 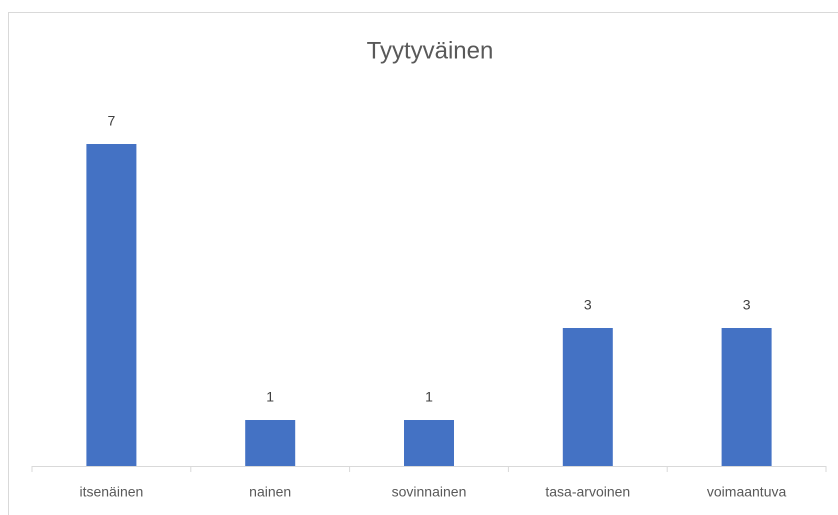 What do you see at coordinates (112, 121) in the screenshot?
I see `data-label: 7` at bounding box center [112, 121].